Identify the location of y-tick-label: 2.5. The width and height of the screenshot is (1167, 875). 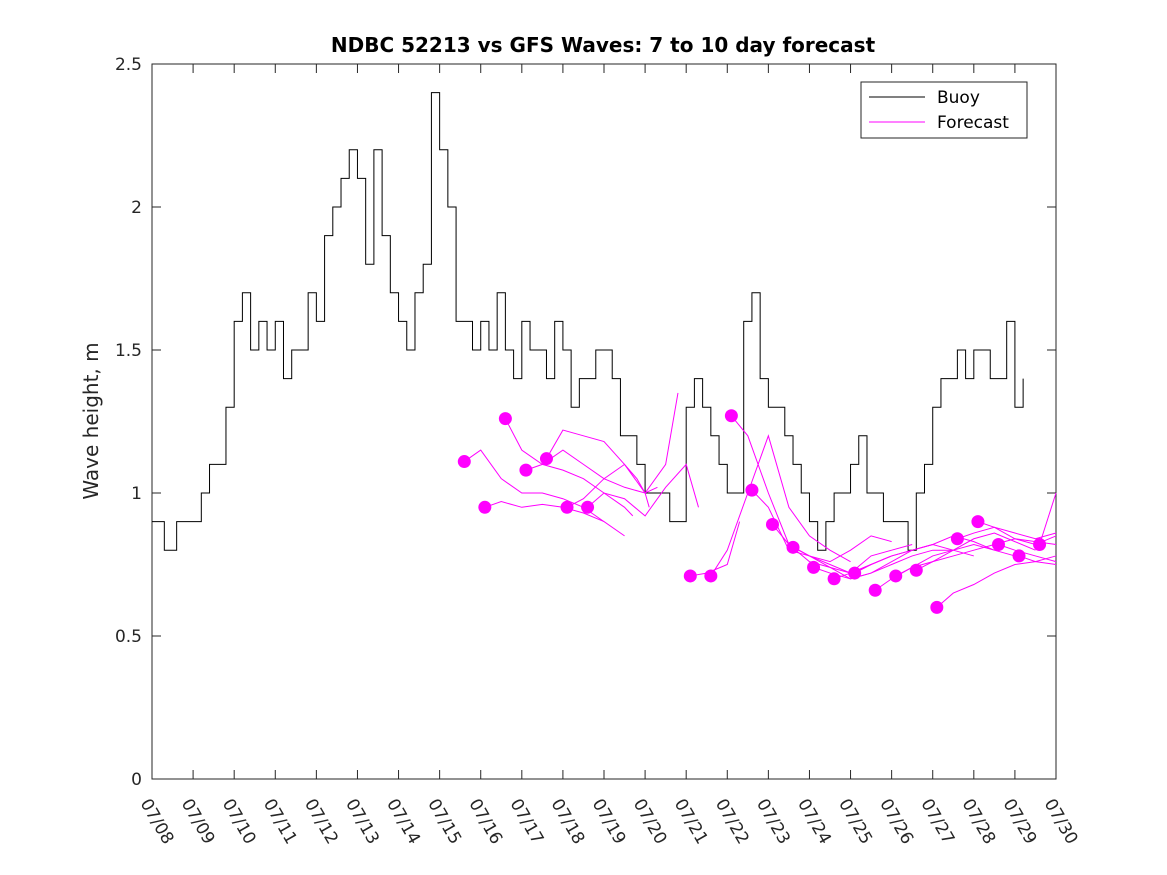
(128, 65).